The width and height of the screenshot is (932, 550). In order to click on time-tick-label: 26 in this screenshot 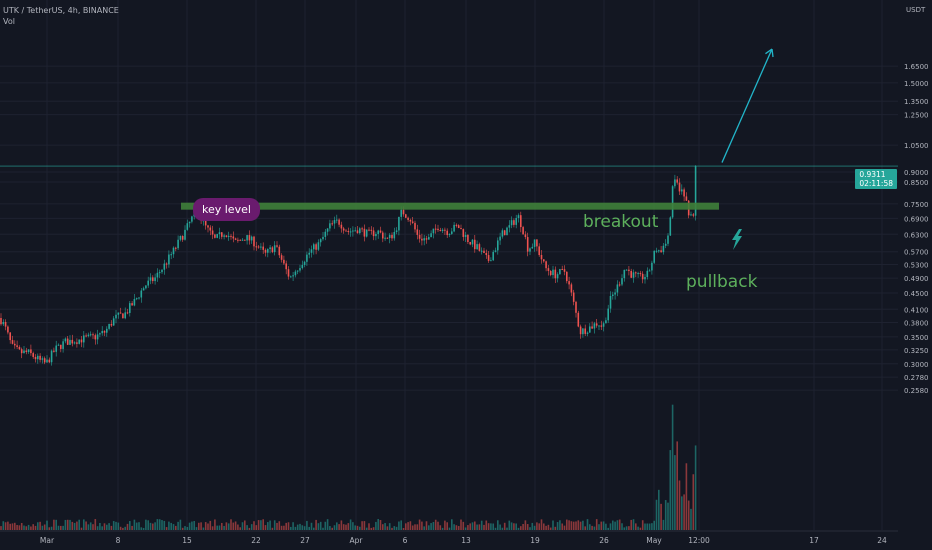, I will do `click(604, 540)`.